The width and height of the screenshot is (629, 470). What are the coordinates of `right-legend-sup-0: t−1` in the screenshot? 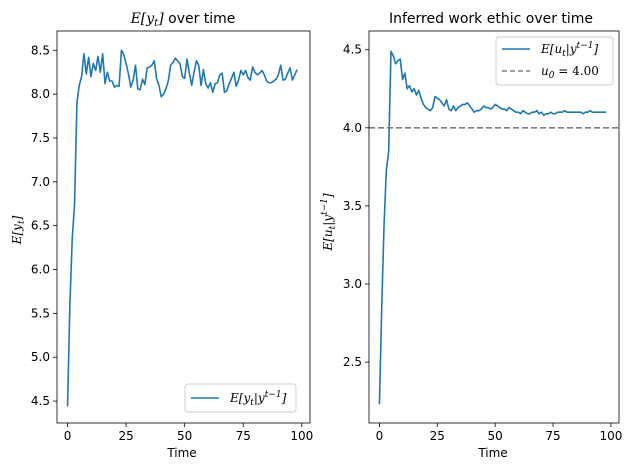 It's located at (585, 46).